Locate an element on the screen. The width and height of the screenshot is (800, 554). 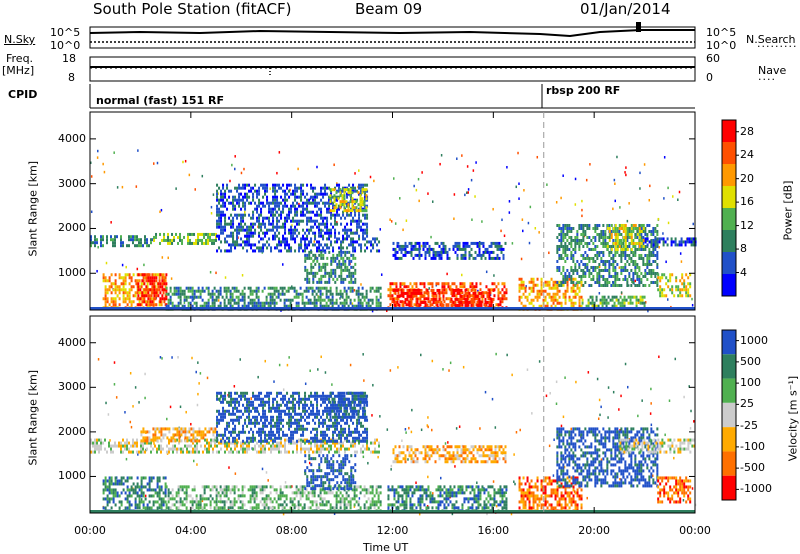
cpid-label: CPID is located at coordinates (23, 94).